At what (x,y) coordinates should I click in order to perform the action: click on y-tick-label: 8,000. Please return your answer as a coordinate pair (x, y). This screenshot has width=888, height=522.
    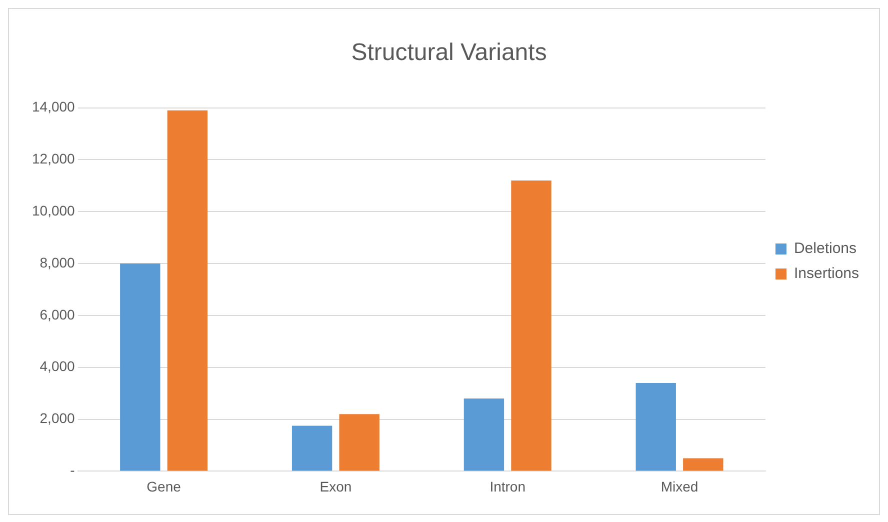
    Looking at the image, I should click on (58, 262).